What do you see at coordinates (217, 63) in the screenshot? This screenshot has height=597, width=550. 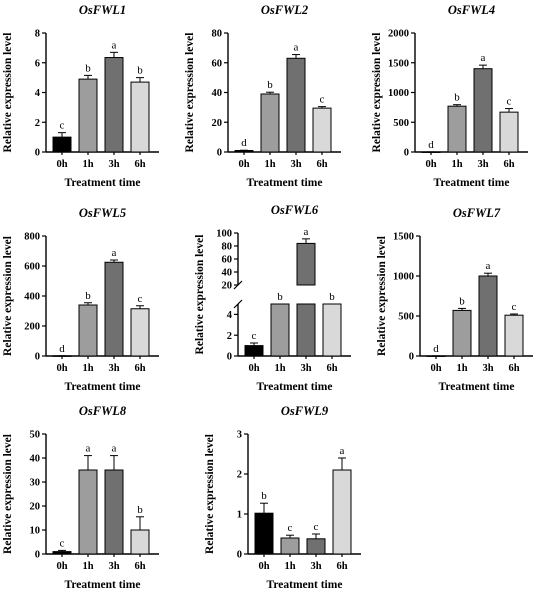 I see `y-tick-label: 60` at bounding box center [217, 63].